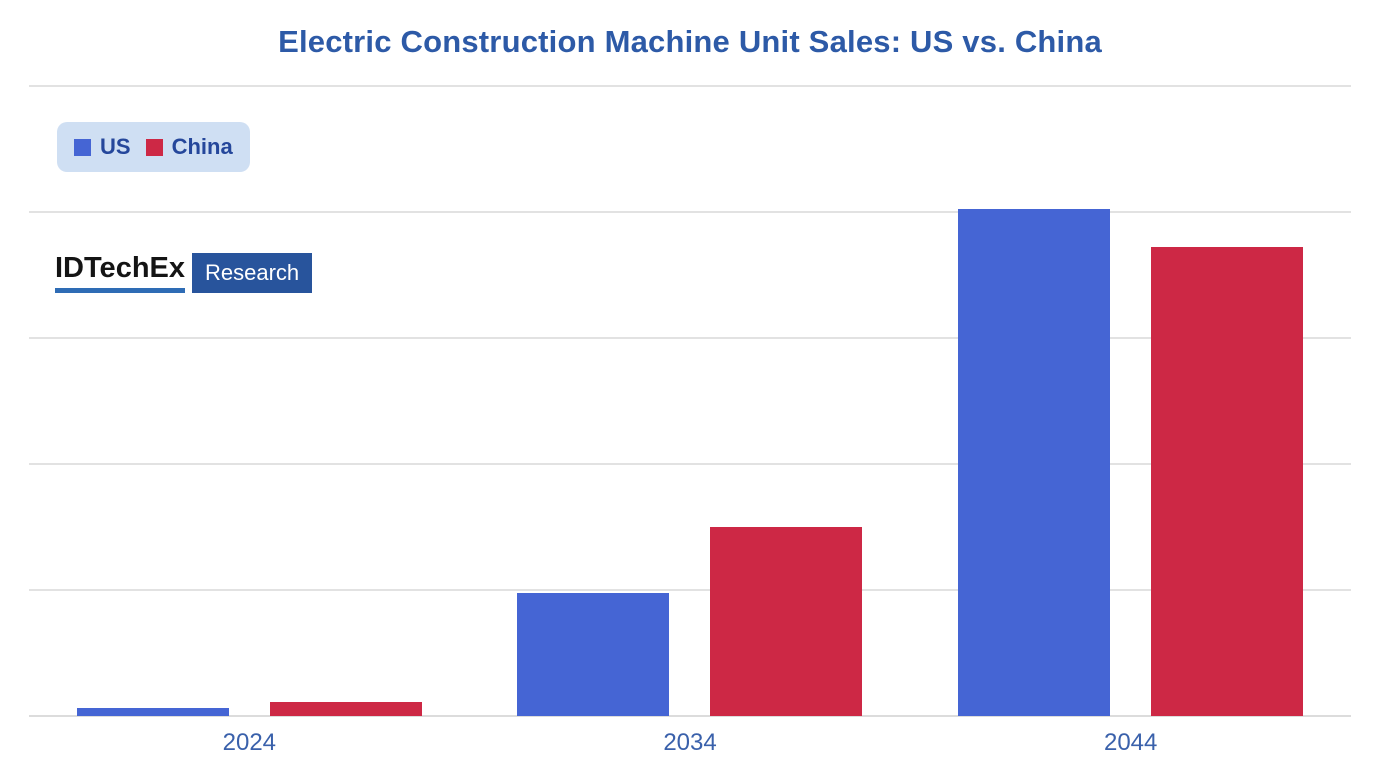 The width and height of the screenshot is (1380, 775). I want to click on legend-item-us: US, so click(102, 147).